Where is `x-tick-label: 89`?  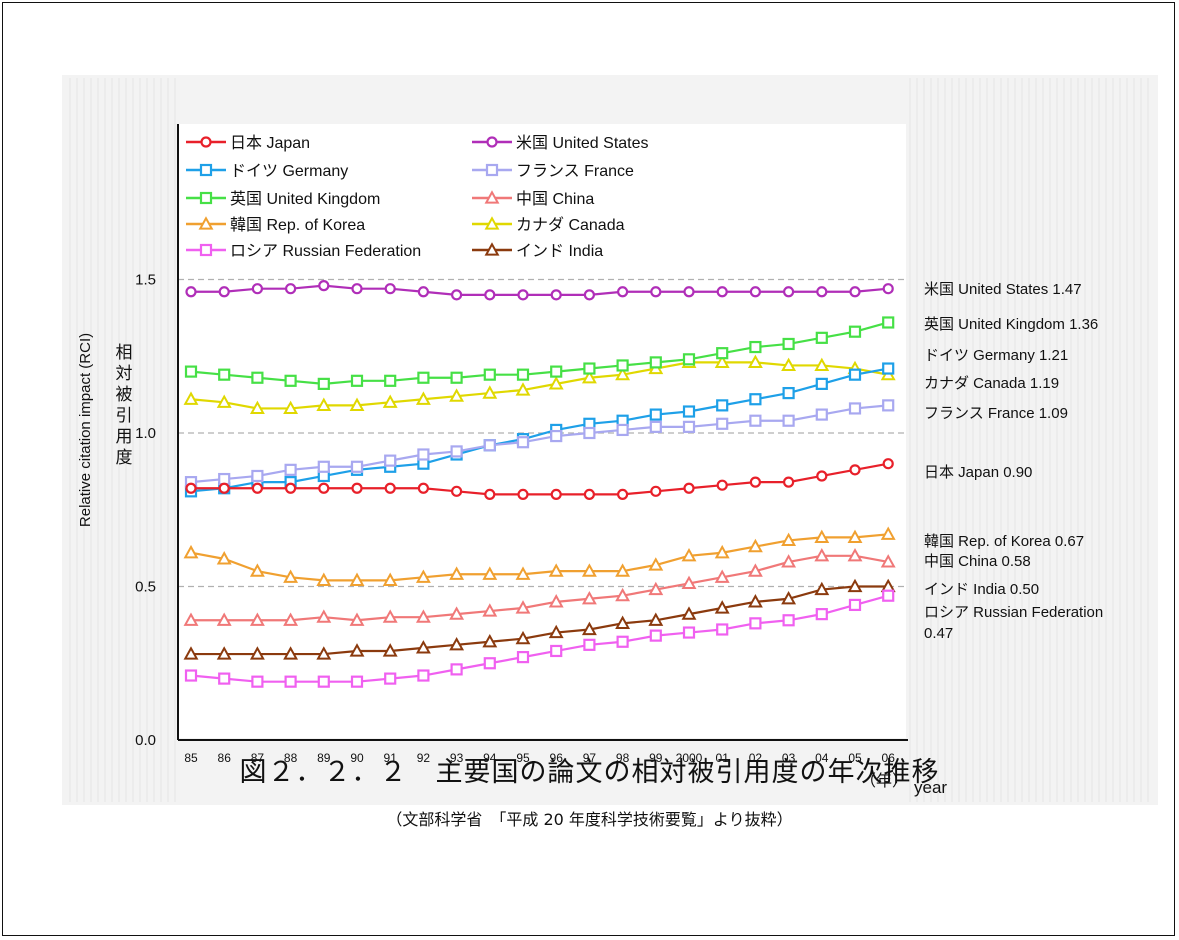
x-tick-label: 89 is located at coordinates (324, 758).